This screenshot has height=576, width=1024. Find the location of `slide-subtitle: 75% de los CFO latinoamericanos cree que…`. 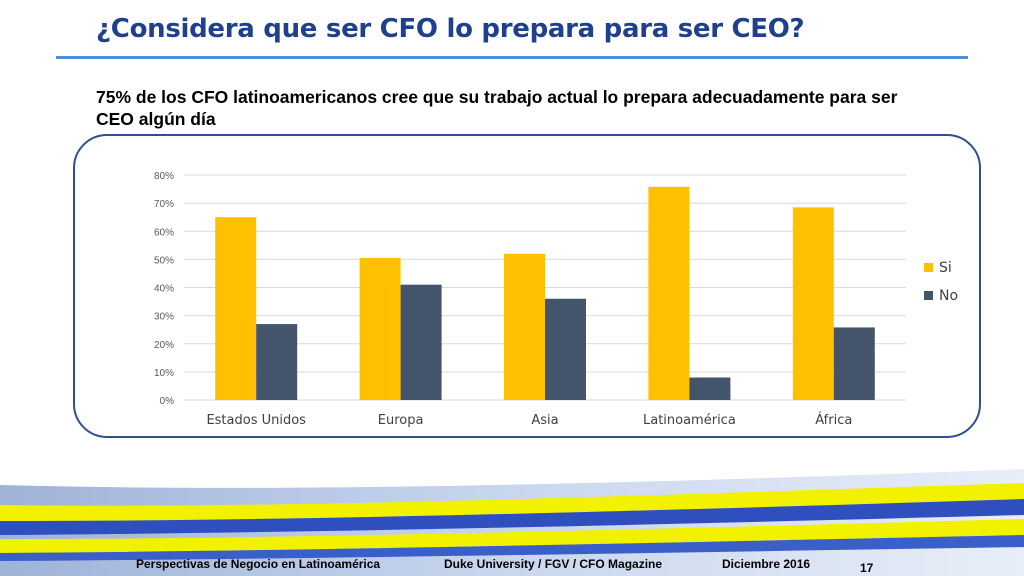

slide-subtitle: 75% de los CFO latinoamericanos cree que… is located at coordinates (497, 108).